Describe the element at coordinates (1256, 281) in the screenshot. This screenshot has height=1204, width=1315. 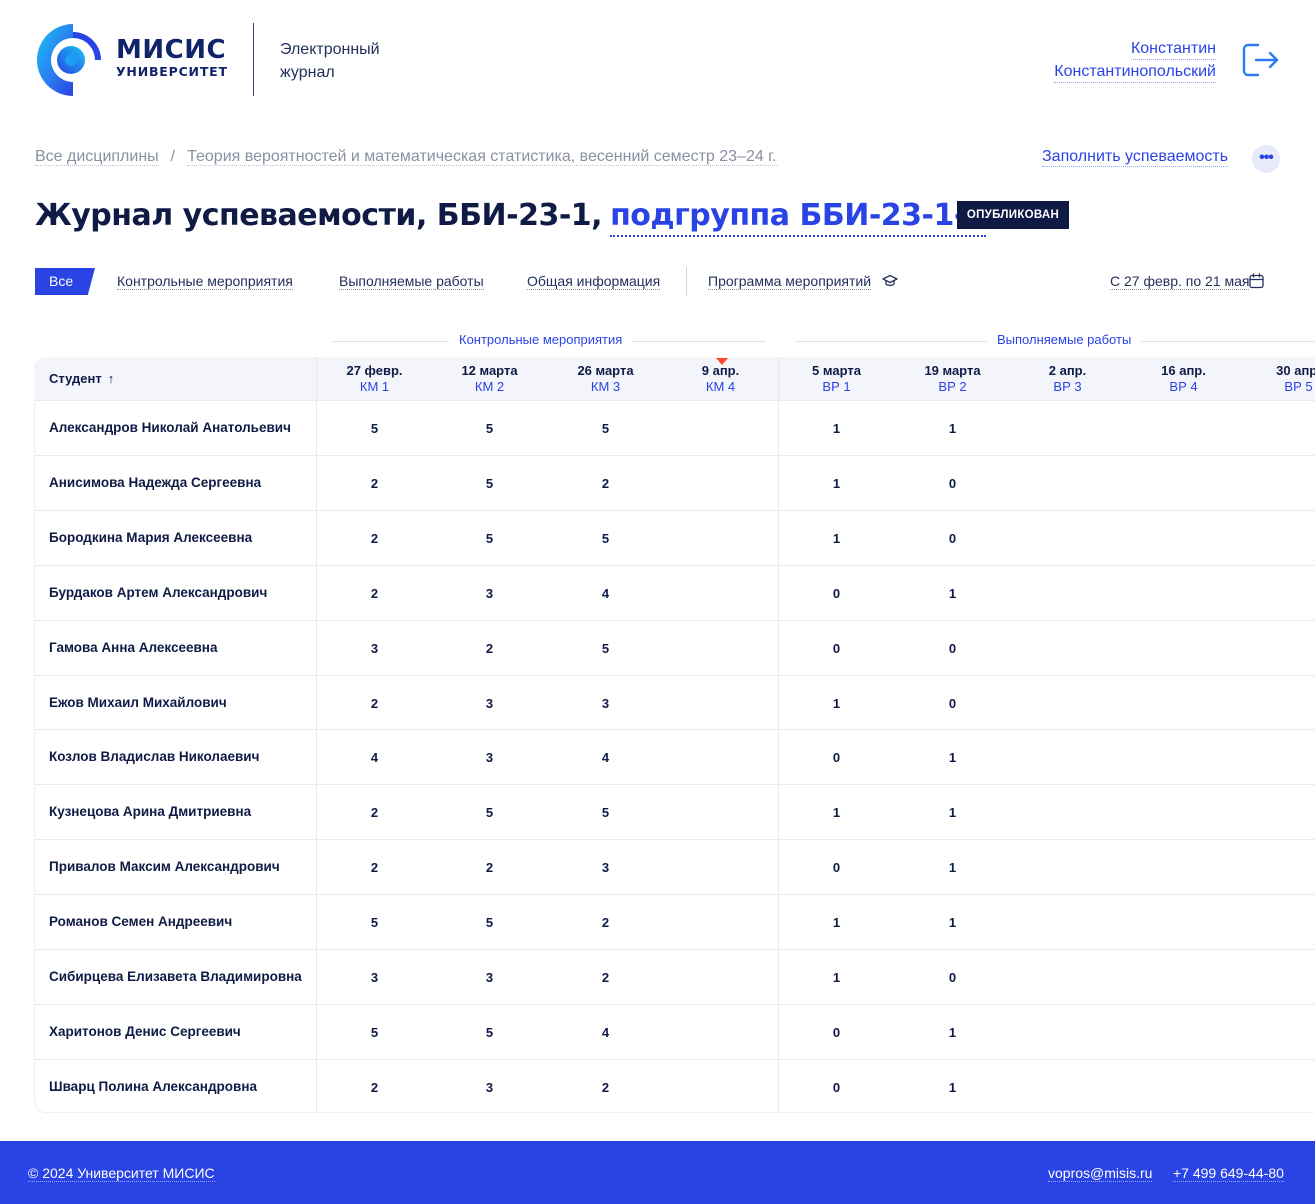
I see `calendar-icon` at that location.